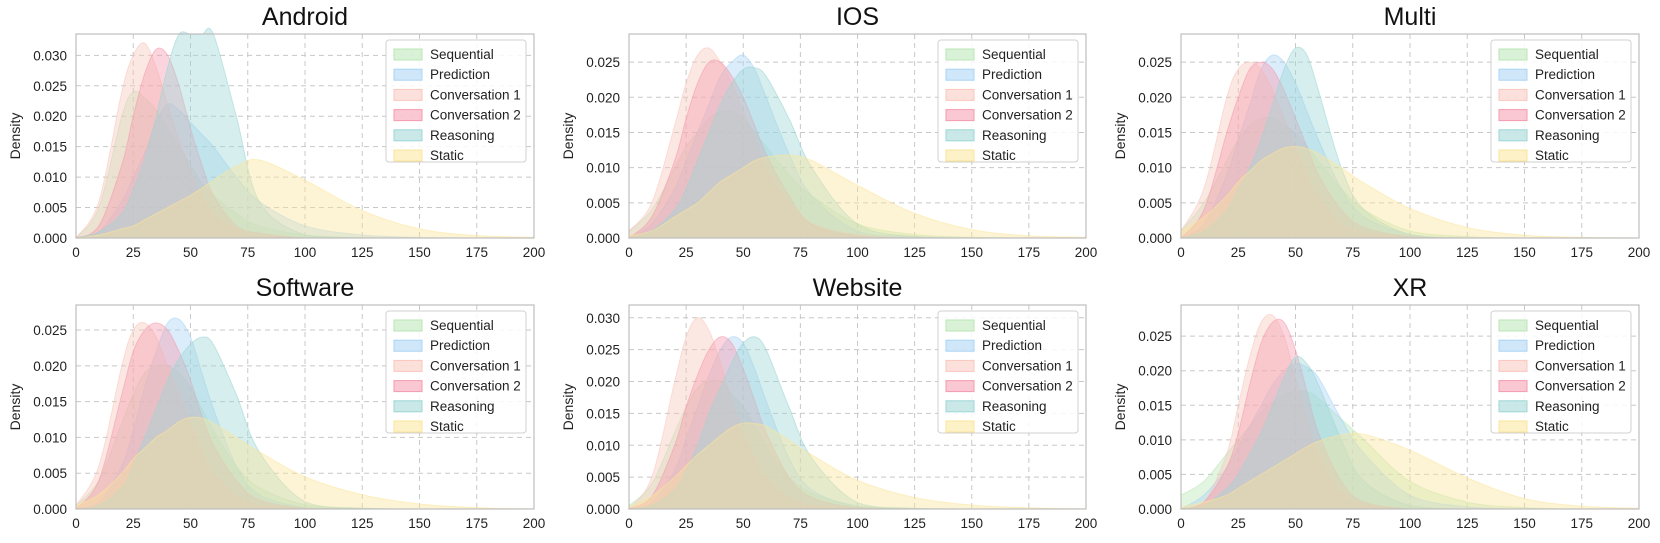 This screenshot has height=543, width=1660. I want to click on area-prediction, so click(1409, 436).